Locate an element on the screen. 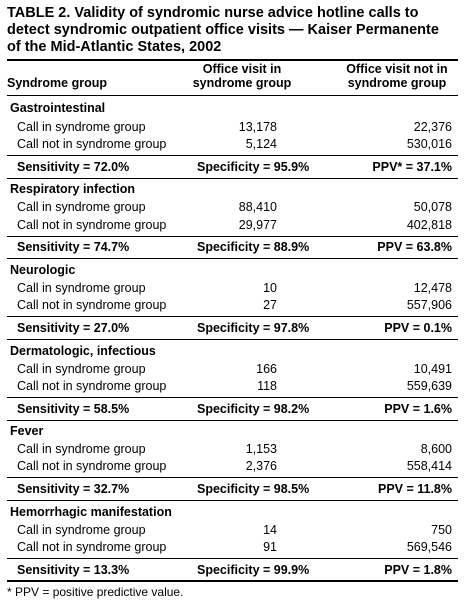 The width and height of the screenshot is (467, 603). table-row: Call in syndrome group 166 10,491 is located at coordinates (233, 370).